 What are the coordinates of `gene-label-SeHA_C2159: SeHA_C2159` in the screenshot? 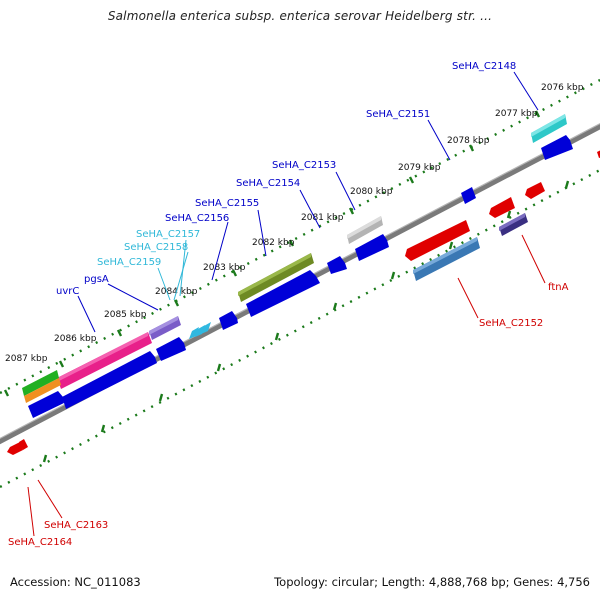 It's located at (129, 262).